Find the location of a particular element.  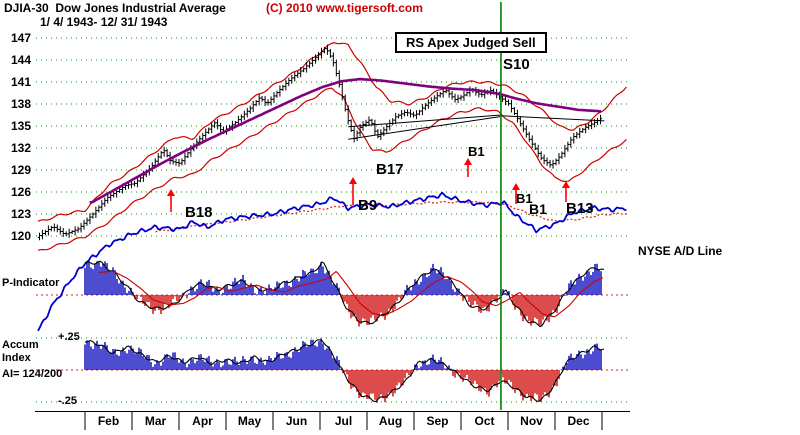

y-axis-label: 126 is located at coordinates (21, 192).